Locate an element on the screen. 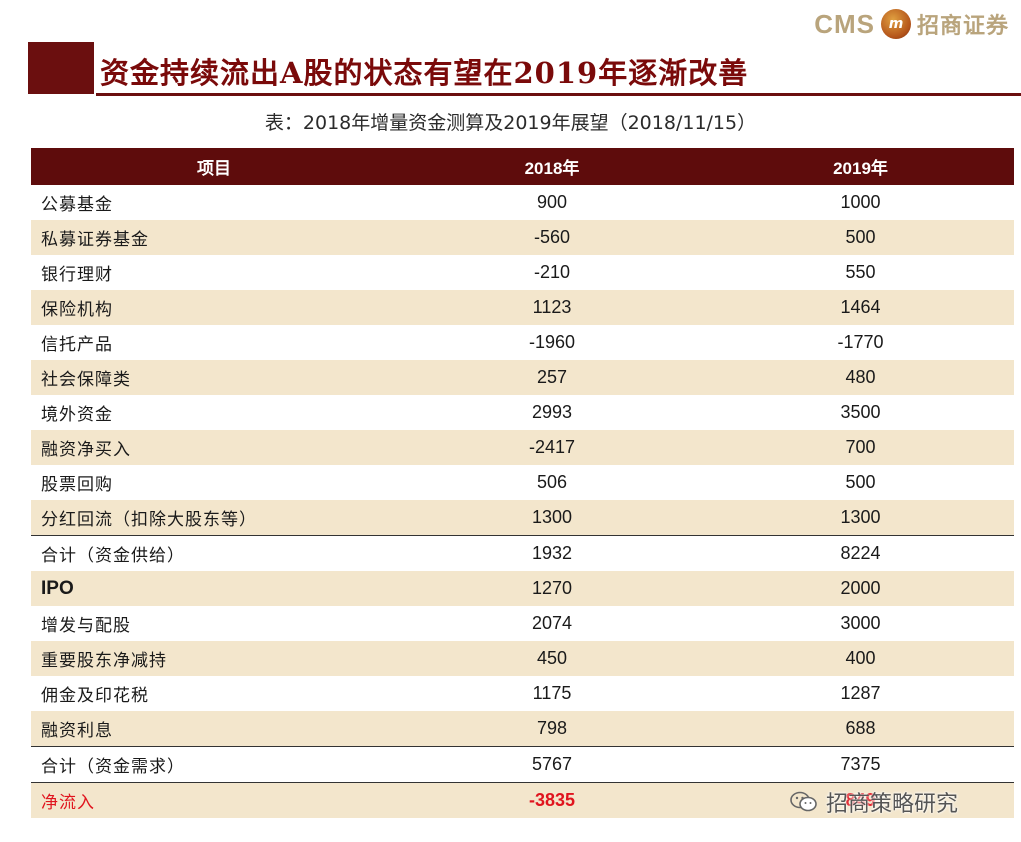  net-inflow-row: 净流入 -3835 849 is located at coordinates (522, 800).